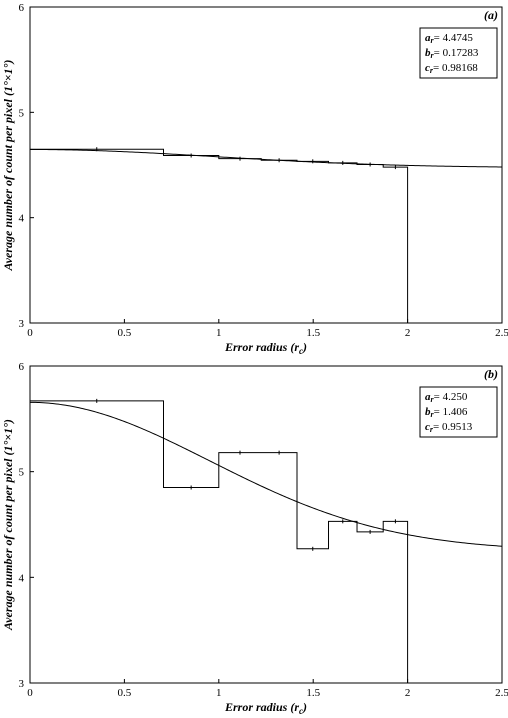 This screenshot has height=718, width=508. Describe the element at coordinates (266, 158) in the screenshot. I see `fit-curve` at that location.